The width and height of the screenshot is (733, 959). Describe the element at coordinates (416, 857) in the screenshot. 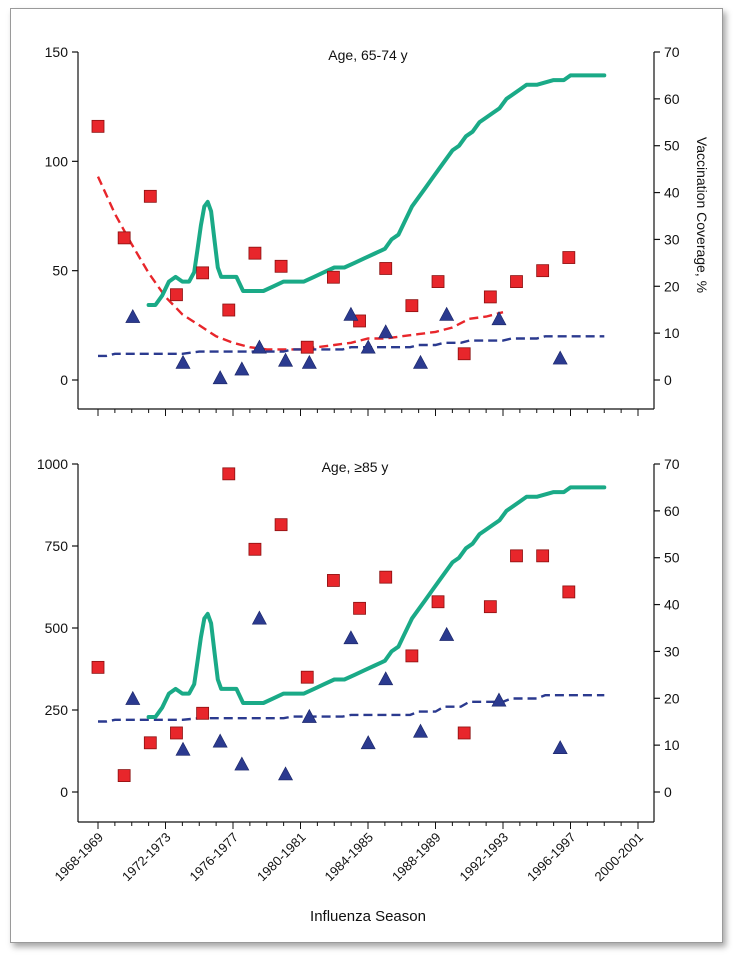

I see `x-tick-label: 1988-1989` at that location.